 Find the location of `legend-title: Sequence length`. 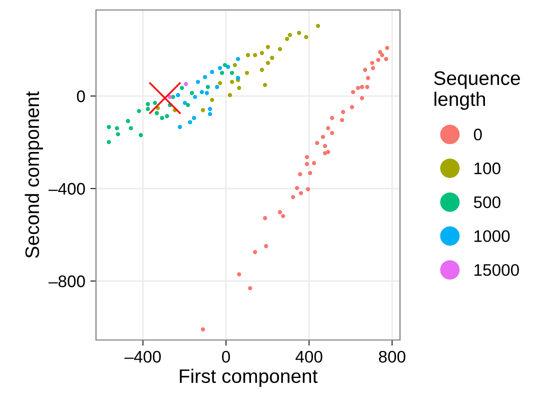

legend-title: Sequence length is located at coordinates (477, 90).